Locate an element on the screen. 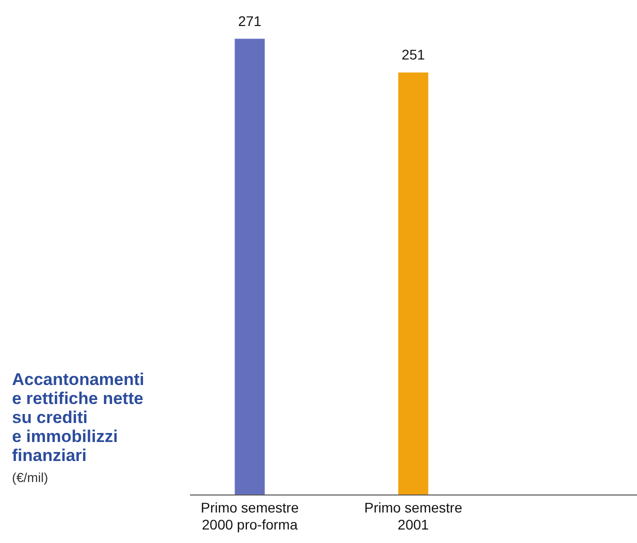 The width and height of the screenshot is (637, 543). data-label: 251 is located at coordinates (414, 54).